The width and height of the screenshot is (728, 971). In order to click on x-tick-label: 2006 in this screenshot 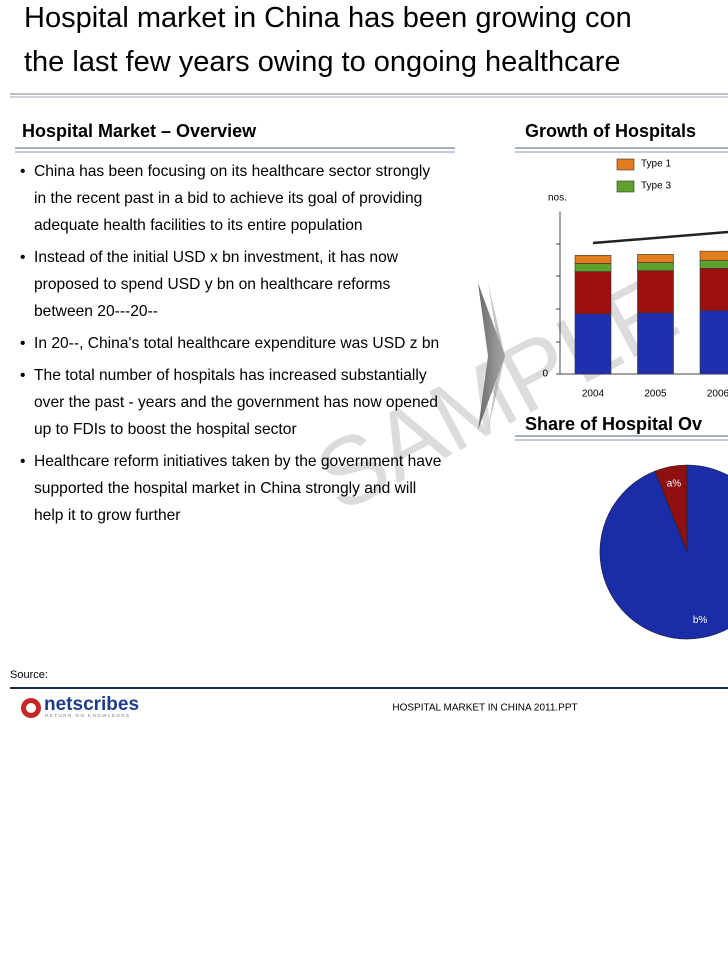, I will do `click(717, 394)`.